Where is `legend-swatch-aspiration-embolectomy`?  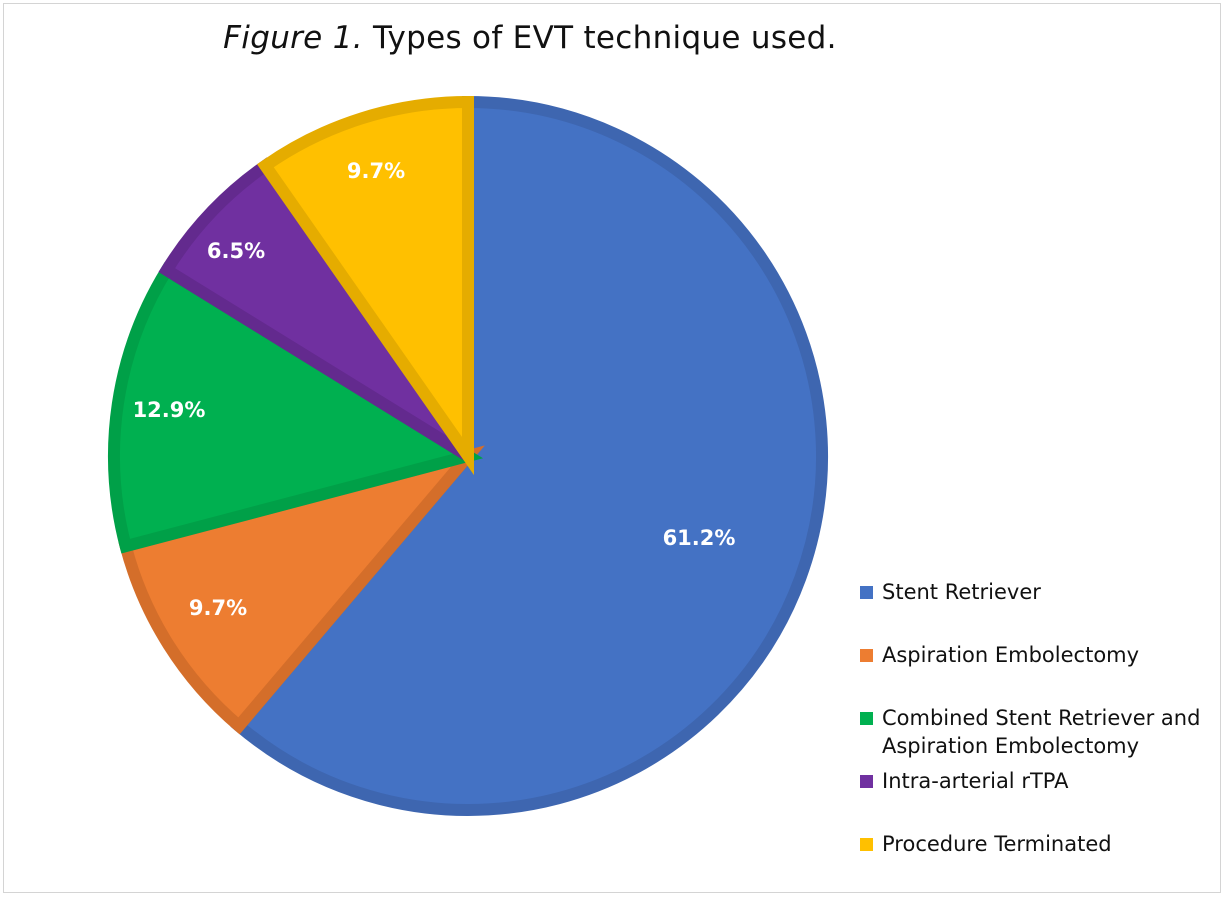 legend-swatch-aspiration-embolectomy is located at coordinates (866, 655).